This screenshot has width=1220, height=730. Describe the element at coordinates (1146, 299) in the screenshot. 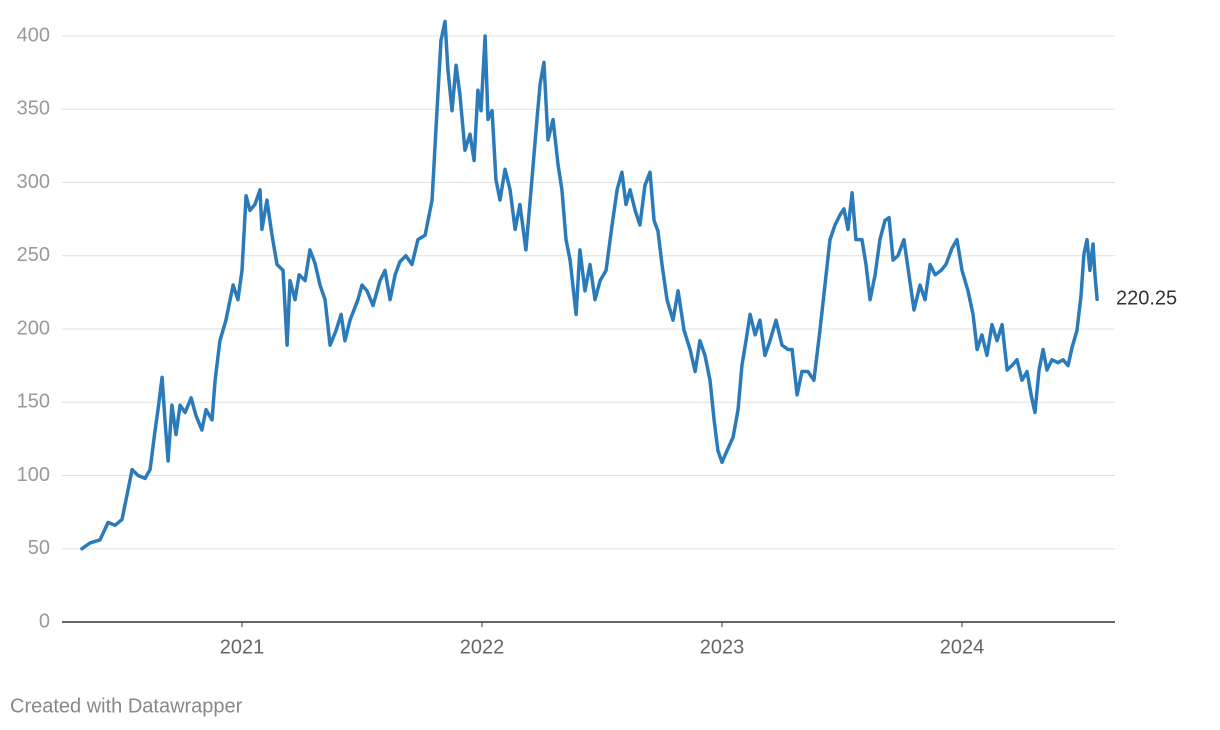

I see `end-value-label: 220.25` at that location.